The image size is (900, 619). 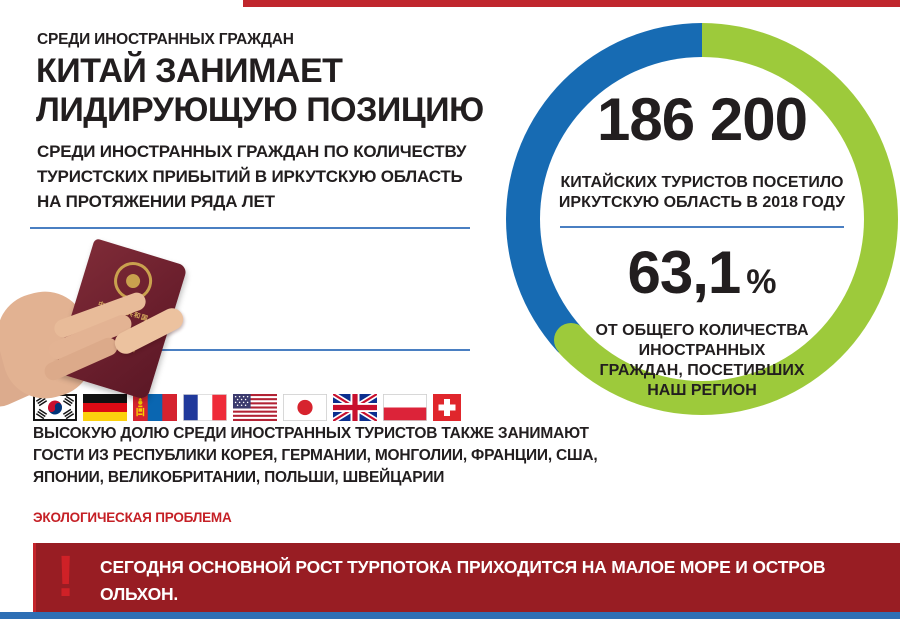 I want to click on stat-share-unit: %, so click(x=761, y=282).